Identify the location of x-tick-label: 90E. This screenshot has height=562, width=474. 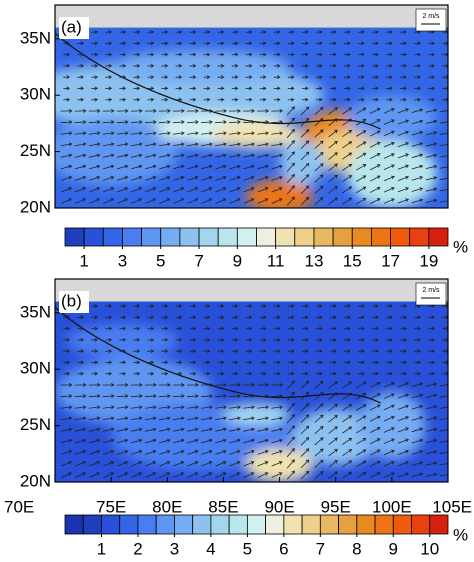
(279, 506).